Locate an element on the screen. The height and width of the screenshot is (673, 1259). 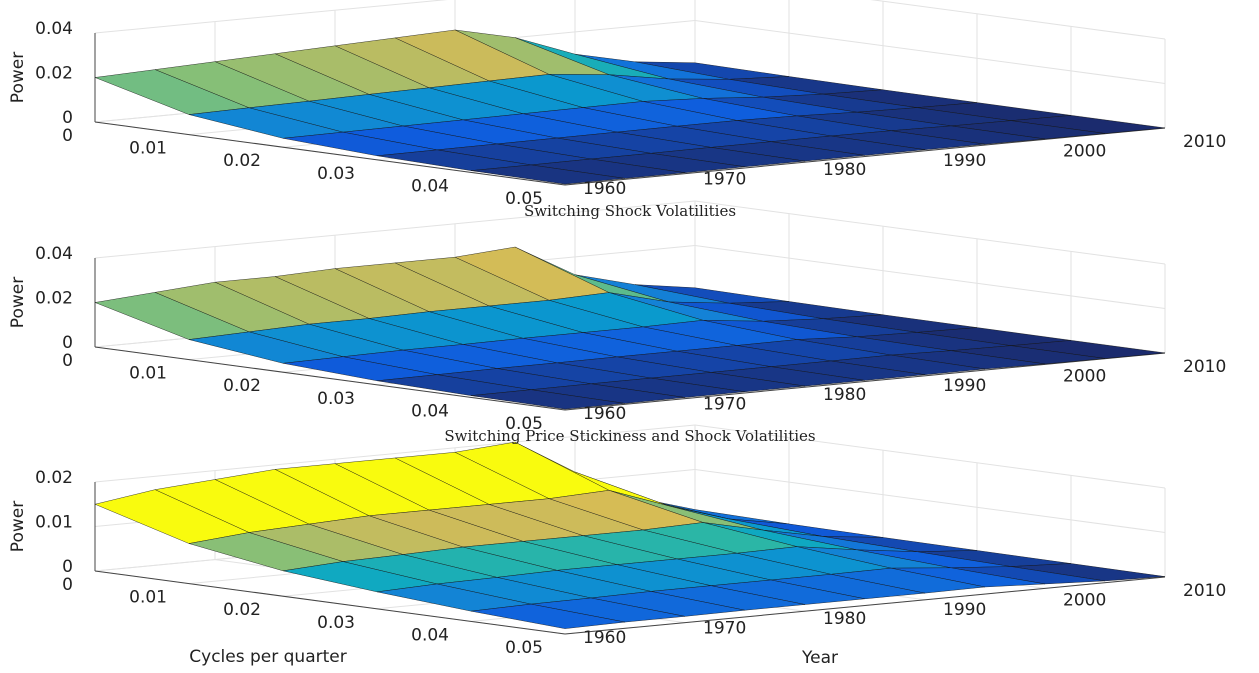
x-axis-label: Cycles per quarter is located at coordinates (267, 657).